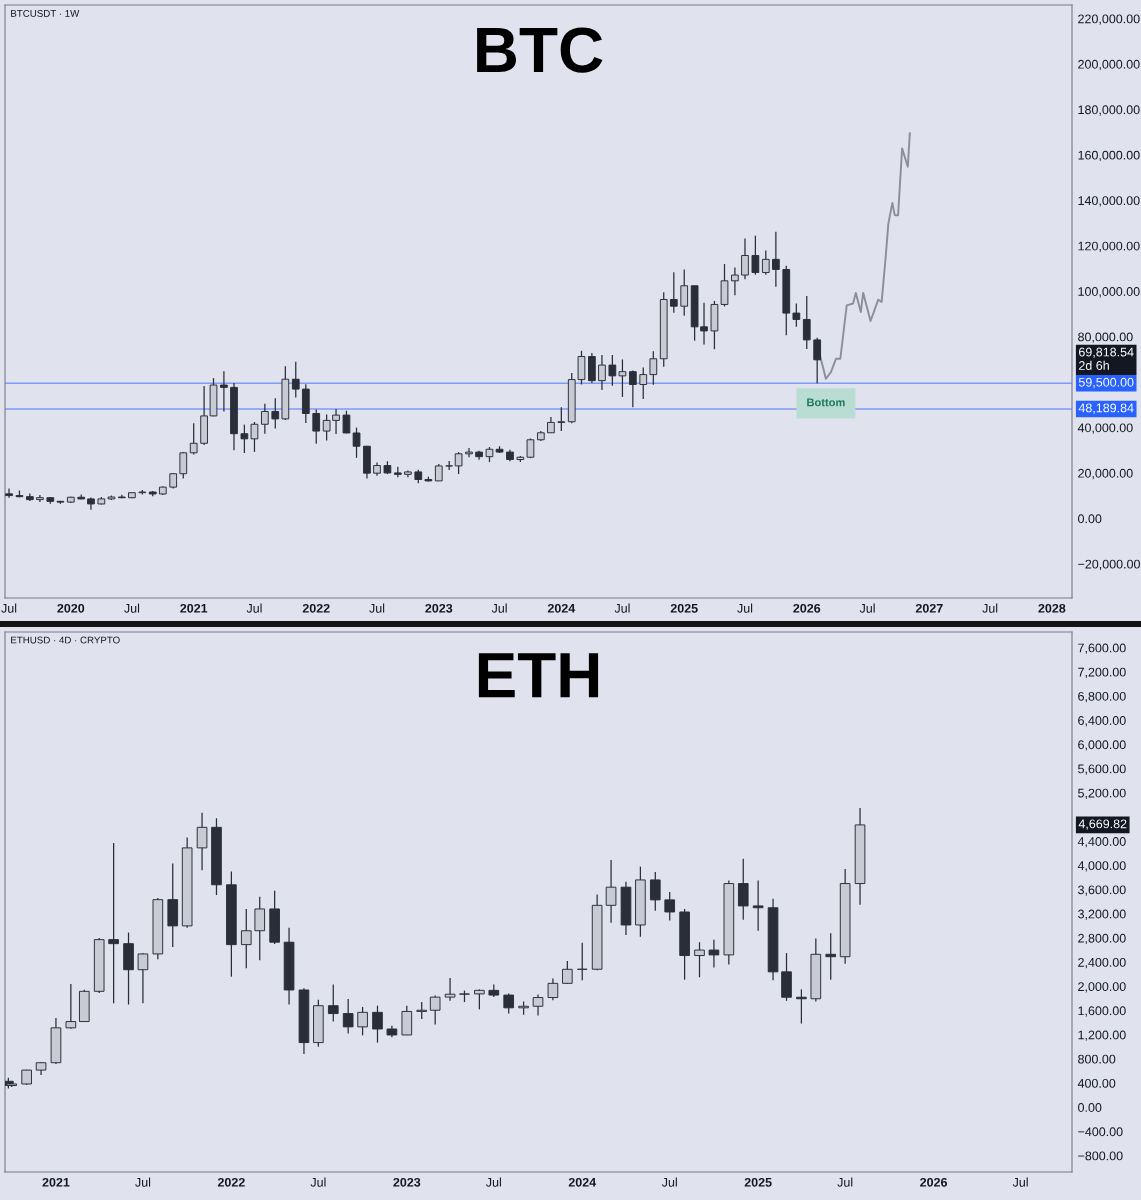 This screenshot has width=1141, height=1200. Describe the element at coordinates (1100, 1132) in the screenshot. I see `y-tick-label: −400.00` at that location.